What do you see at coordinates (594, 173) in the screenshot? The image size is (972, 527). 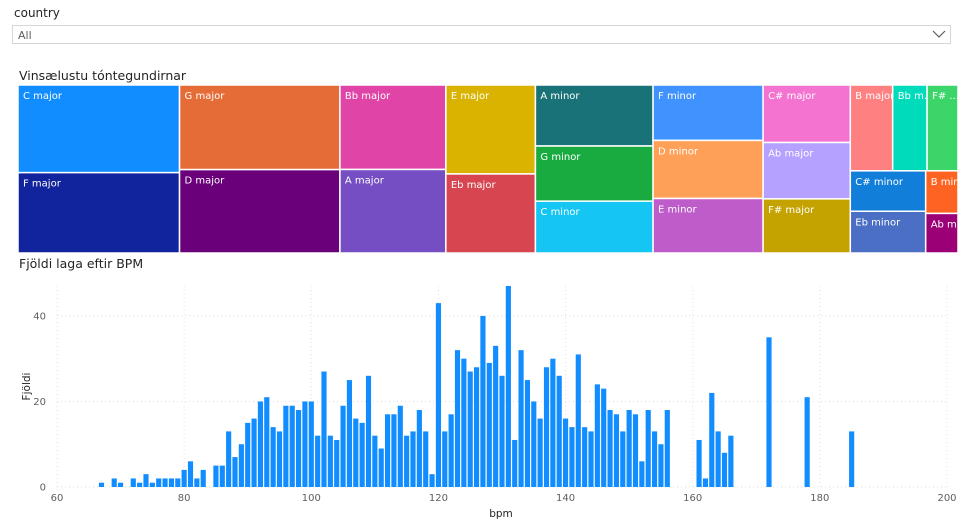 I see `treemap-cell-g-minor: G minor` at bounding box center [594, 173].